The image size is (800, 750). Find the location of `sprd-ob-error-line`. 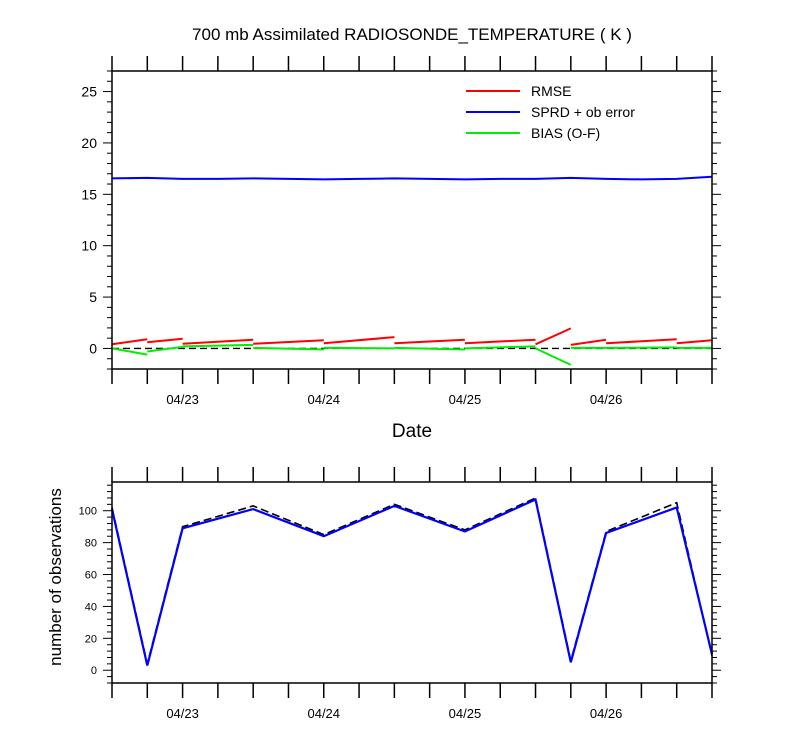

sprd-ob-error-line is located at coordinates (412, 178).